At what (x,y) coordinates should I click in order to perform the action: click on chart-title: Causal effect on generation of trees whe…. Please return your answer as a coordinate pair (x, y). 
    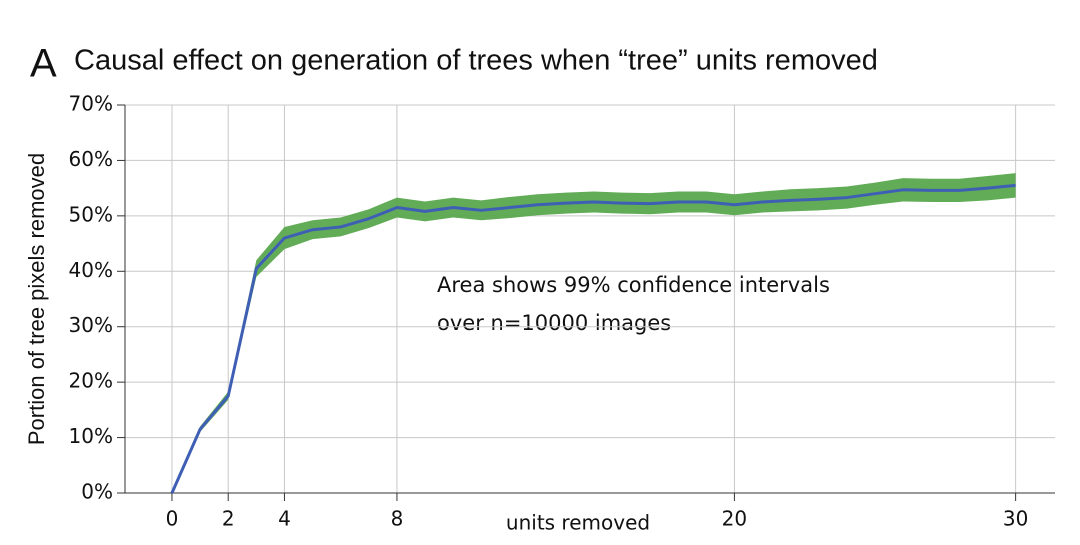
    Looking at the image, I should click on (476, 61).